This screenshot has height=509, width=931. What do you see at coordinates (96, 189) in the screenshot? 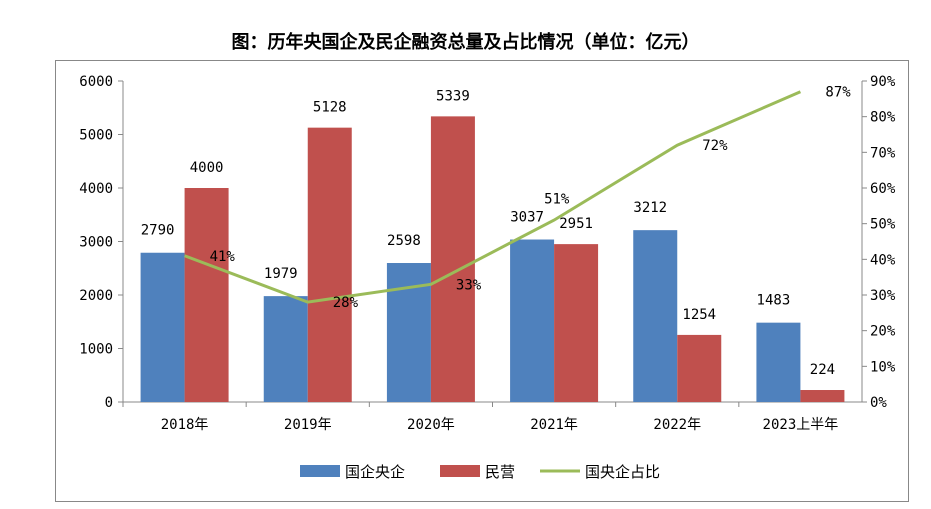
I see `y-tick-label: 4000` at bounding box center [96, 189].